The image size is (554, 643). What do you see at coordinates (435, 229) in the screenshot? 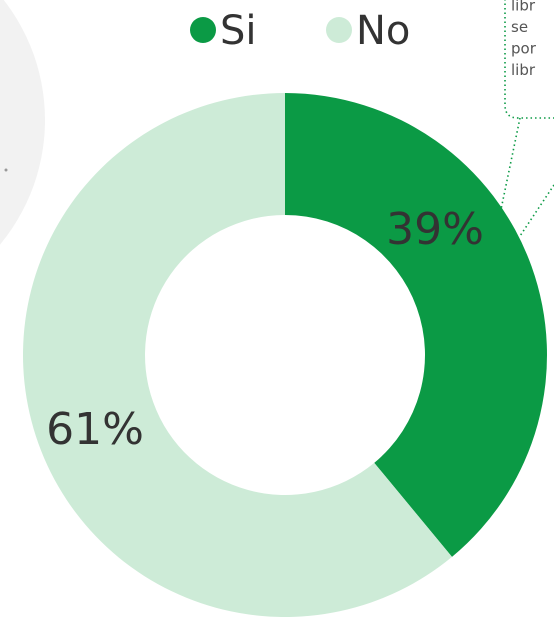
I see `data-label: 39%` at bounding box center [435, 229].